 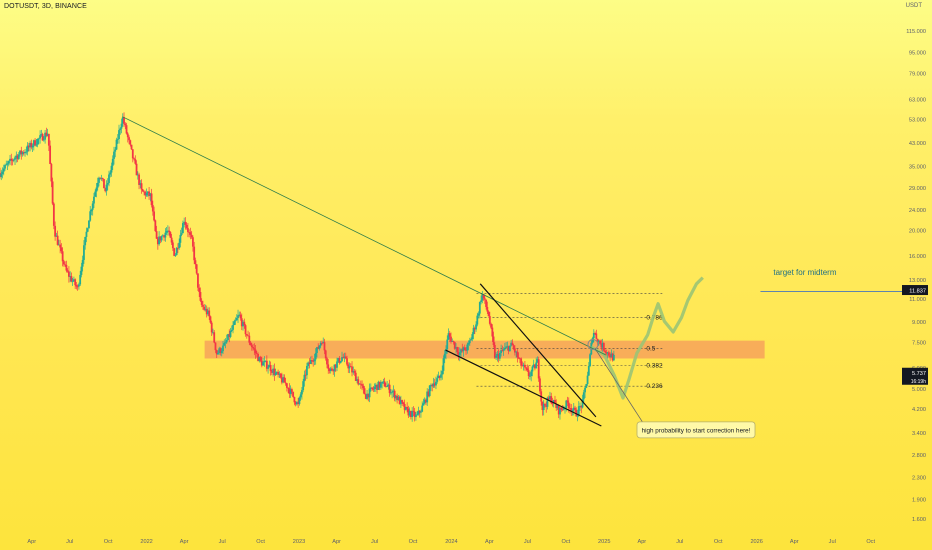 I want to click on fib-level-label: 0.382, so click(x=654, y=366).